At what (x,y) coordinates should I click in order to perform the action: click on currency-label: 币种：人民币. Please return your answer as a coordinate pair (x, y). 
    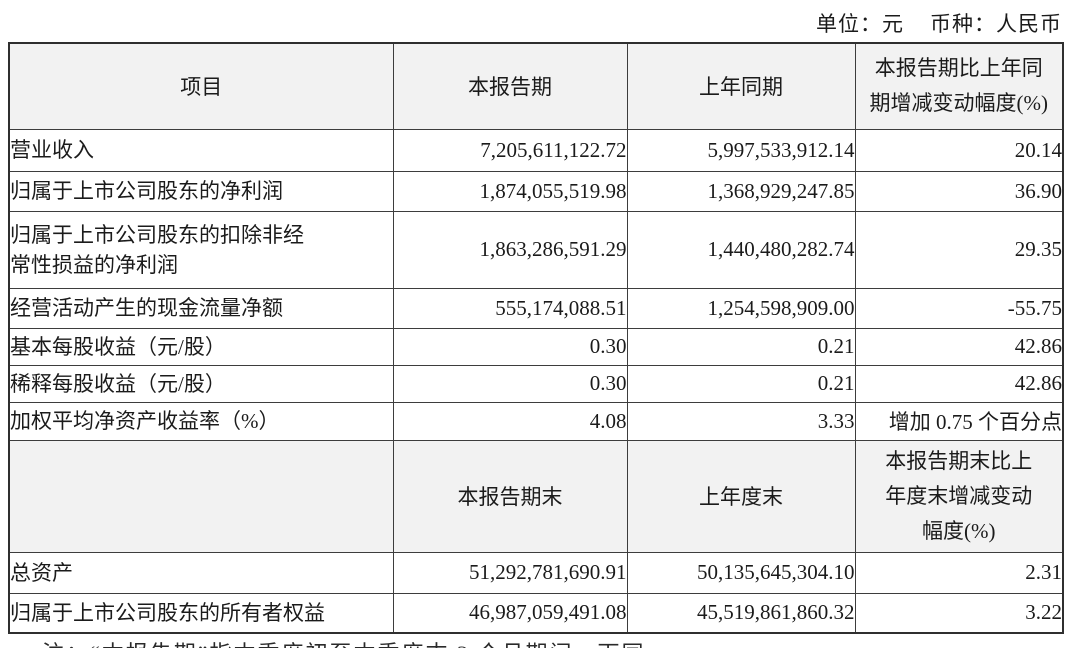
    Looking at the image, I should click on (996, 24).